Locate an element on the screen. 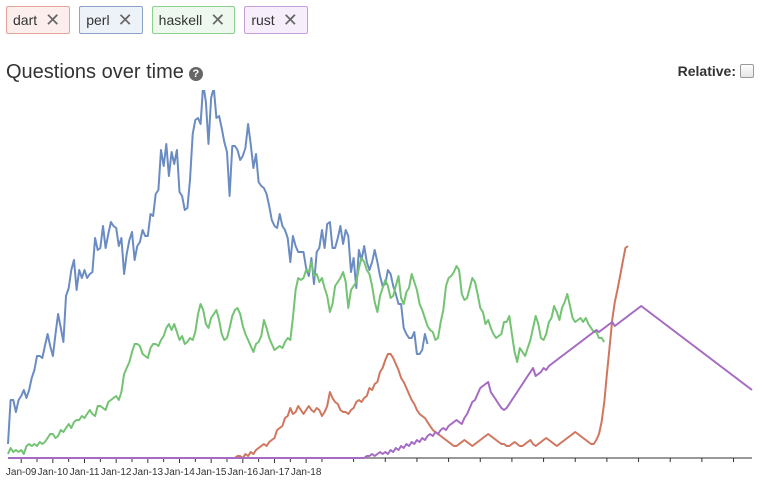 The image size is (762, 485). tag-list: dart ✕ perl ✕ haskell ✕ rust ✕ is located at coordinates (157, 20).